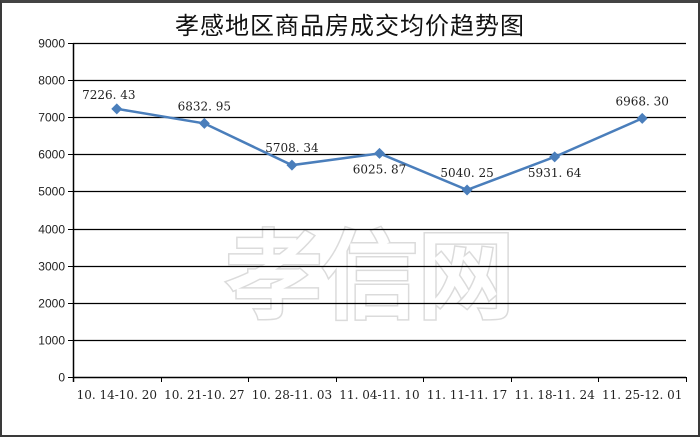 This screenshot has width=700, height=437. I want to click on data-label: 7226. 43, so click(108, 95).